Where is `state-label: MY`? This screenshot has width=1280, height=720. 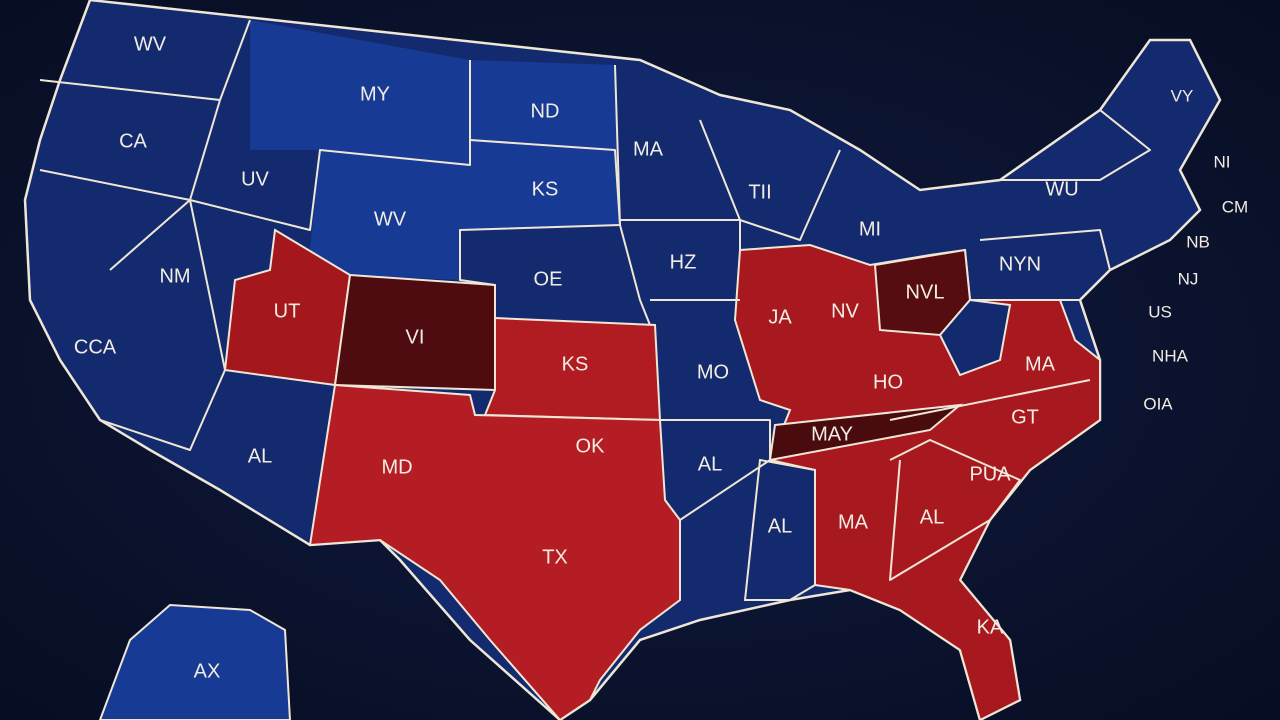
state-label: MY is located at coordinates (375, 94).